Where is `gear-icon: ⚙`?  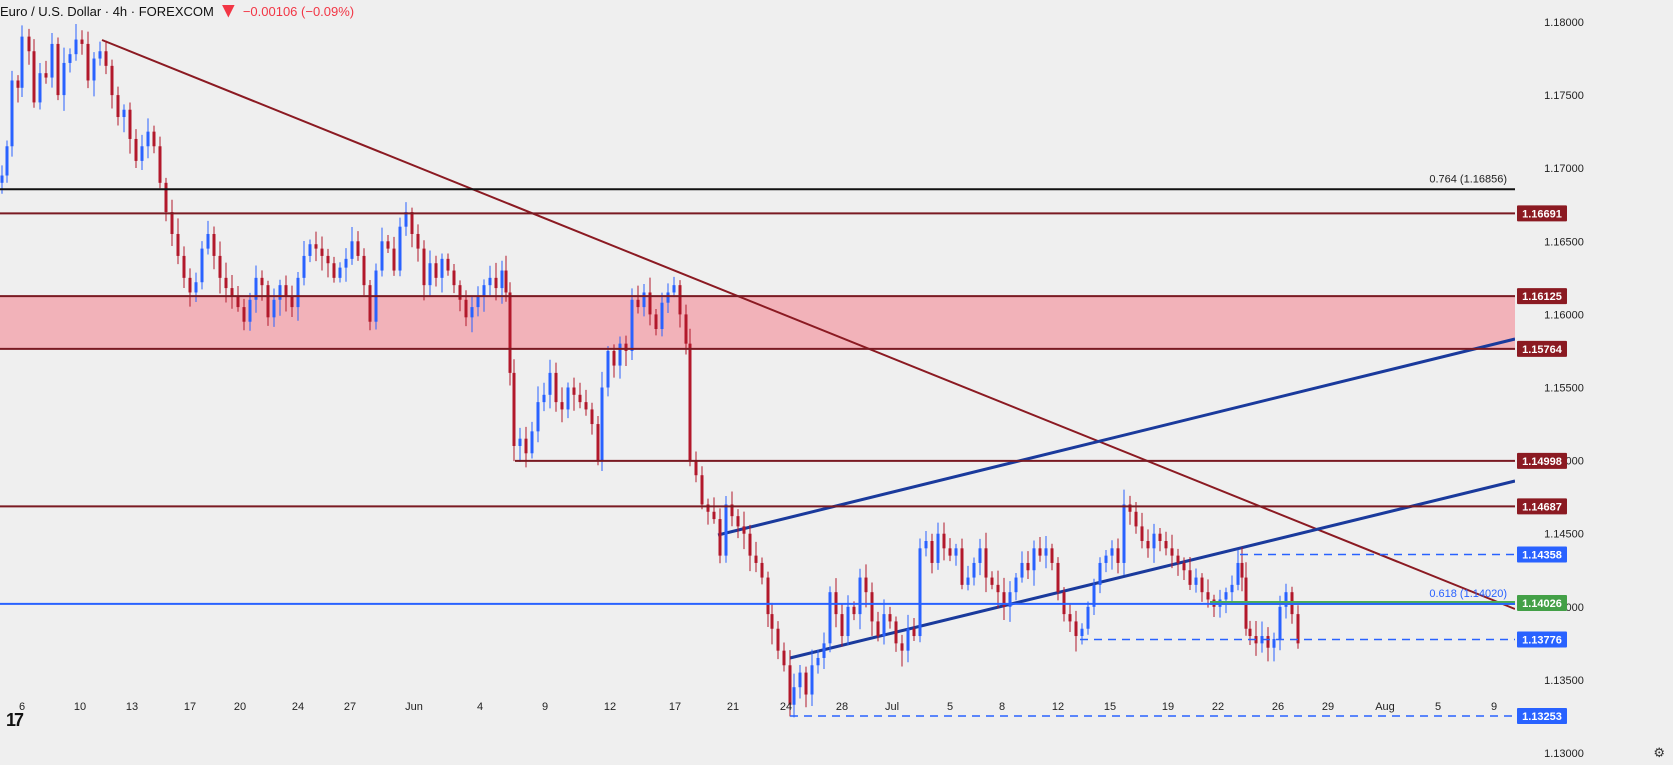
gear-icon: ⚙ is located at coordinates (1659, 752).